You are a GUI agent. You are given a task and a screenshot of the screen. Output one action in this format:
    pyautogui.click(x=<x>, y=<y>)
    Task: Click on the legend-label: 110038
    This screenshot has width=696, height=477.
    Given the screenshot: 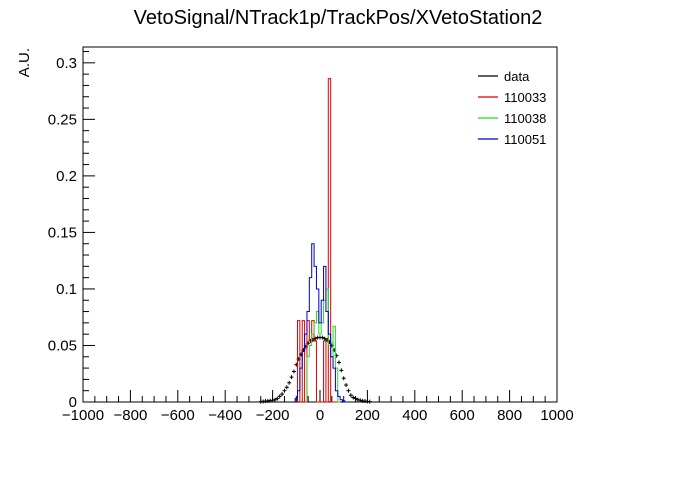 What is the action you would take?
    pyautogui.click(x=525, y=118)
    